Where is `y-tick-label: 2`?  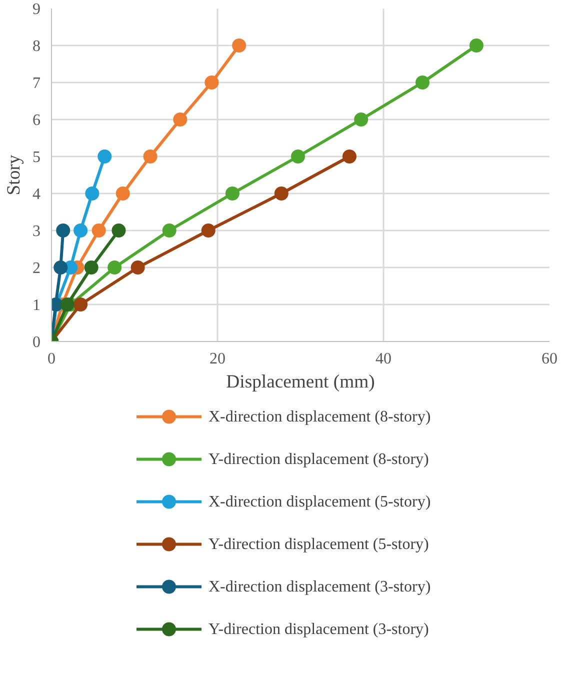 y-tick-label: 2 is located at coordinates (36, 268).